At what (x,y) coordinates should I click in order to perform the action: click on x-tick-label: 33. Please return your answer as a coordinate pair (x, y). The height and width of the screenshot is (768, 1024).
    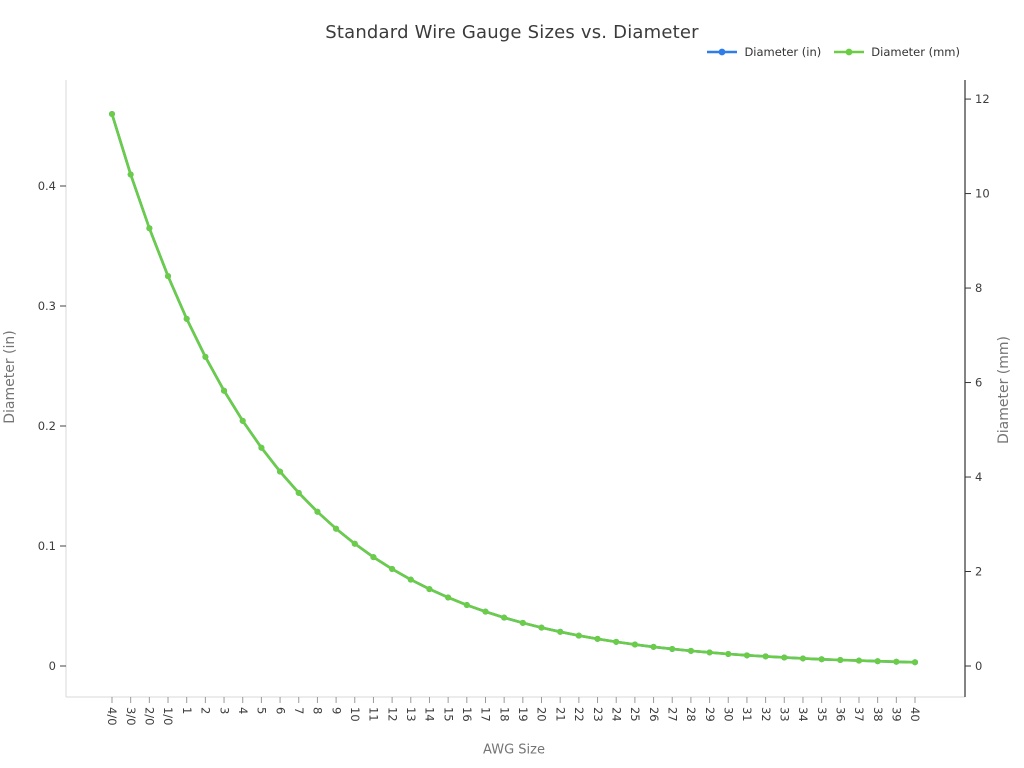
    Looking at the image, I should click on (784, 714).